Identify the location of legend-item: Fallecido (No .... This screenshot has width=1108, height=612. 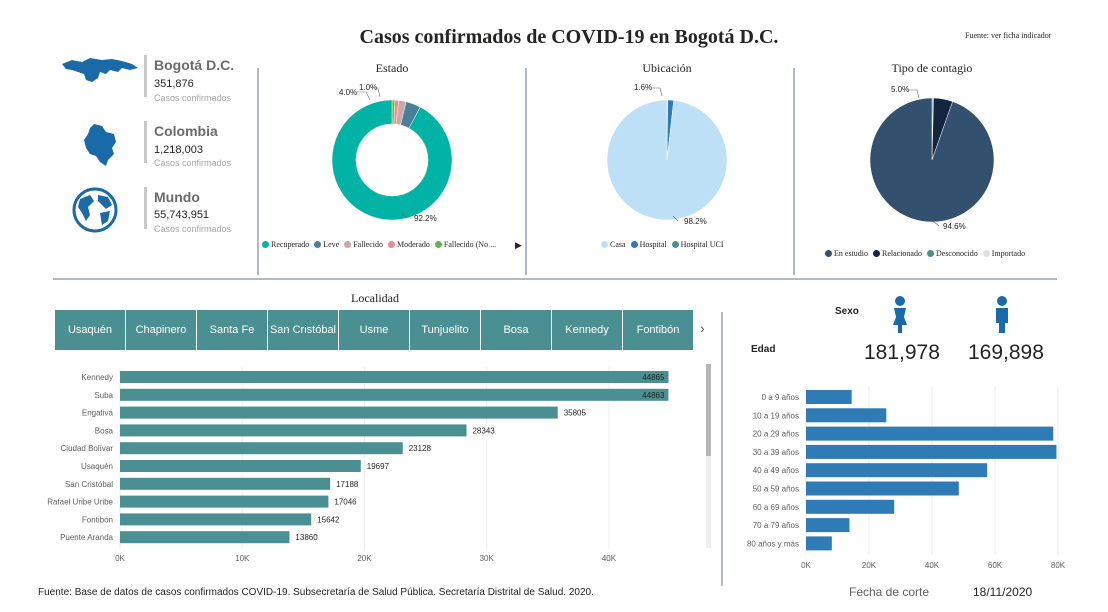
(465, 244).